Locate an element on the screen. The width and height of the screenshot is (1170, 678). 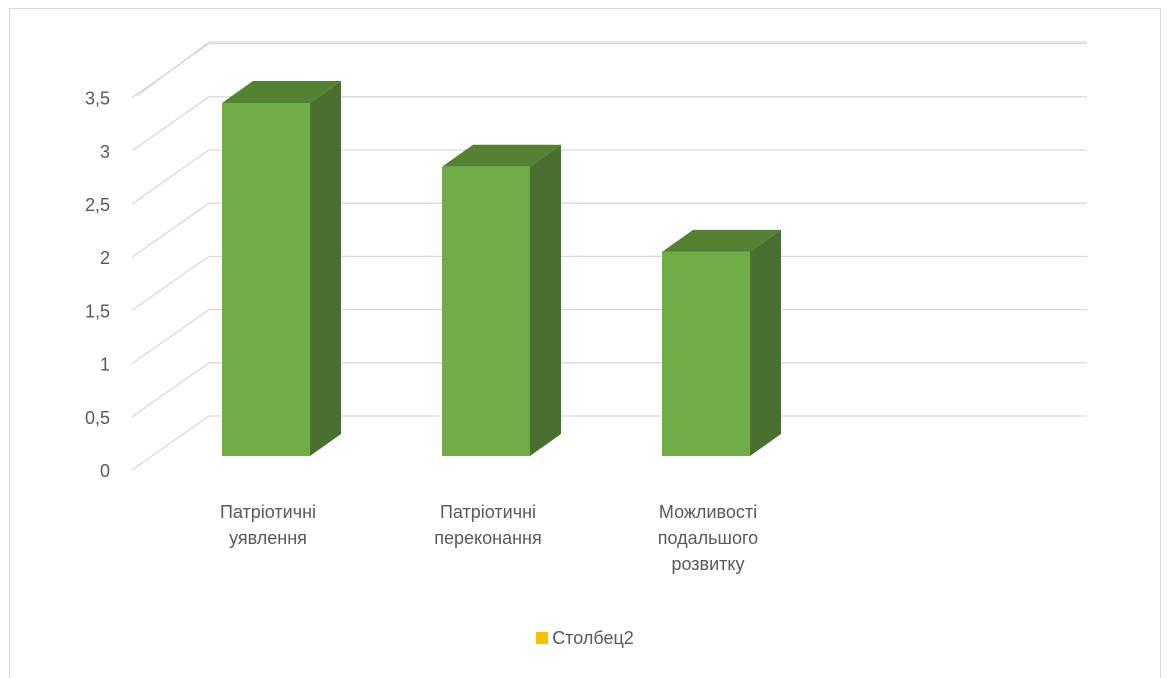
y-tick-label: 3 is located at coordinates (105, 152).